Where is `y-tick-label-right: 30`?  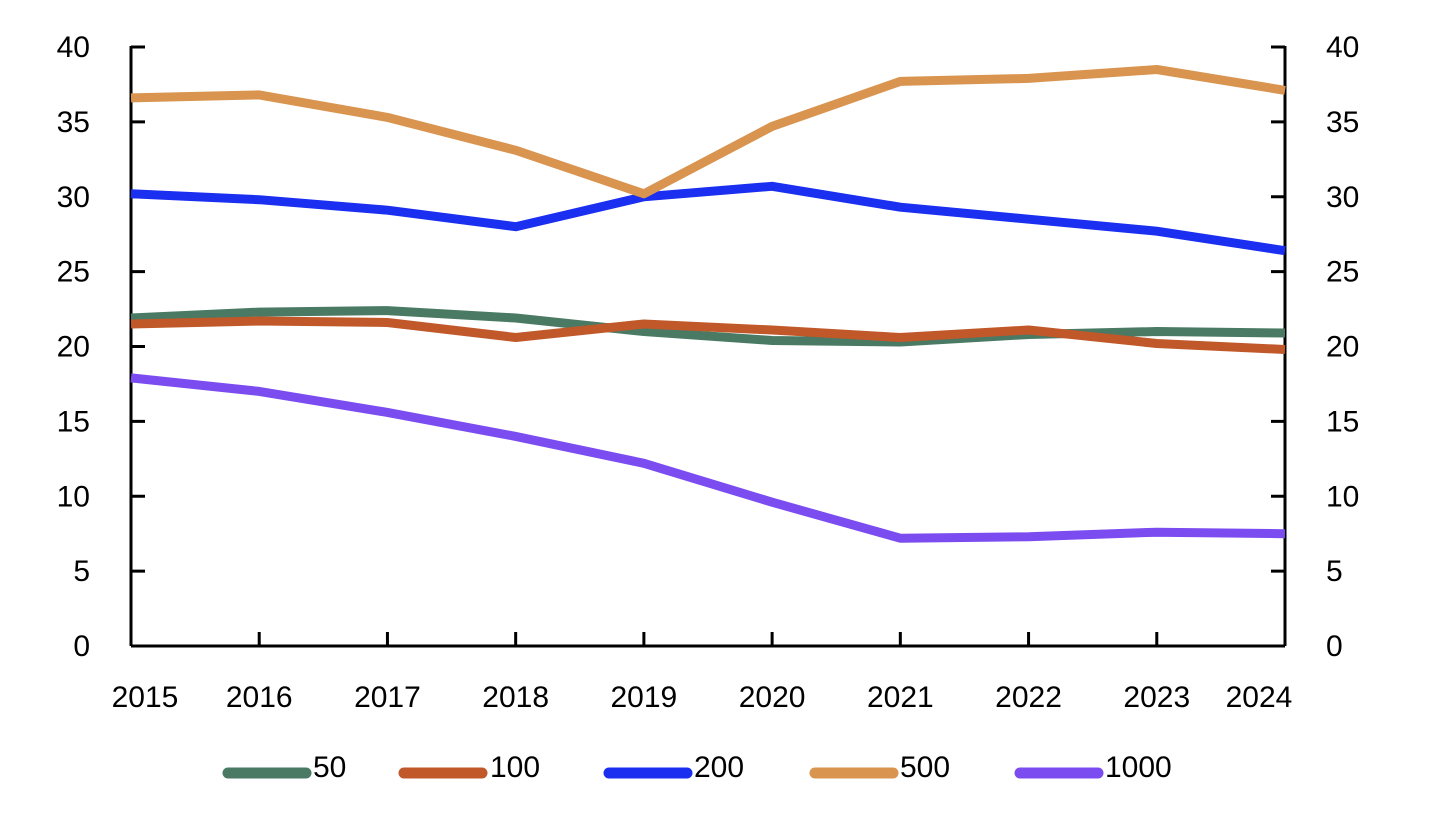 y-tick-label-right: 30 is located at coordinates (1342, 197).